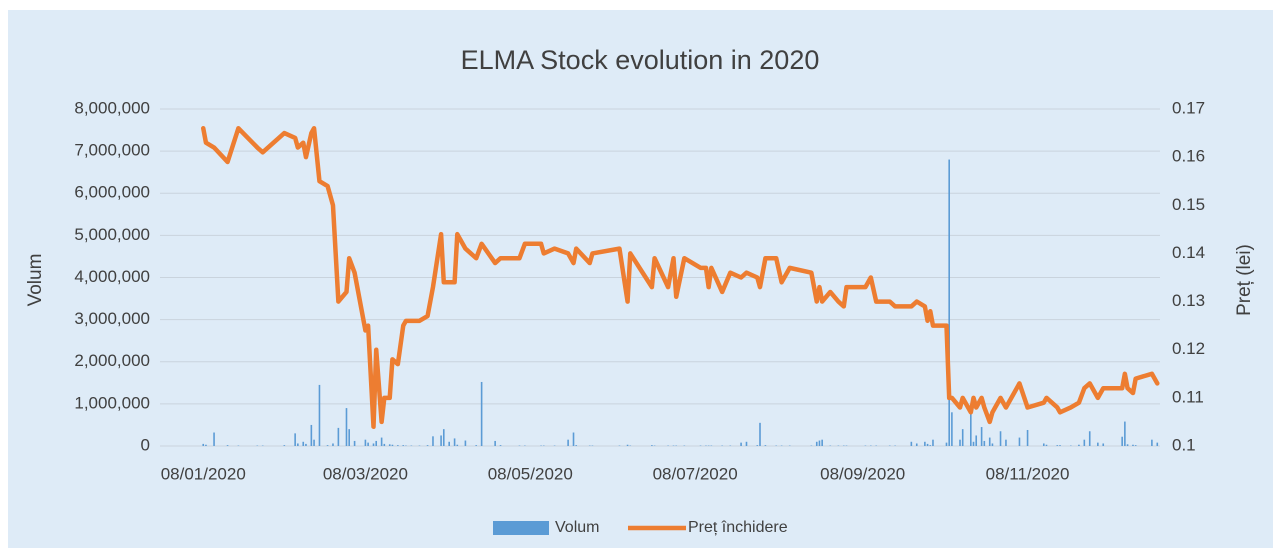 This screenshot has width=1281, height=558. Describe the element at coordinates (738, 527) in the screenshot. I see `legend-label: Preț închidere` at that location.